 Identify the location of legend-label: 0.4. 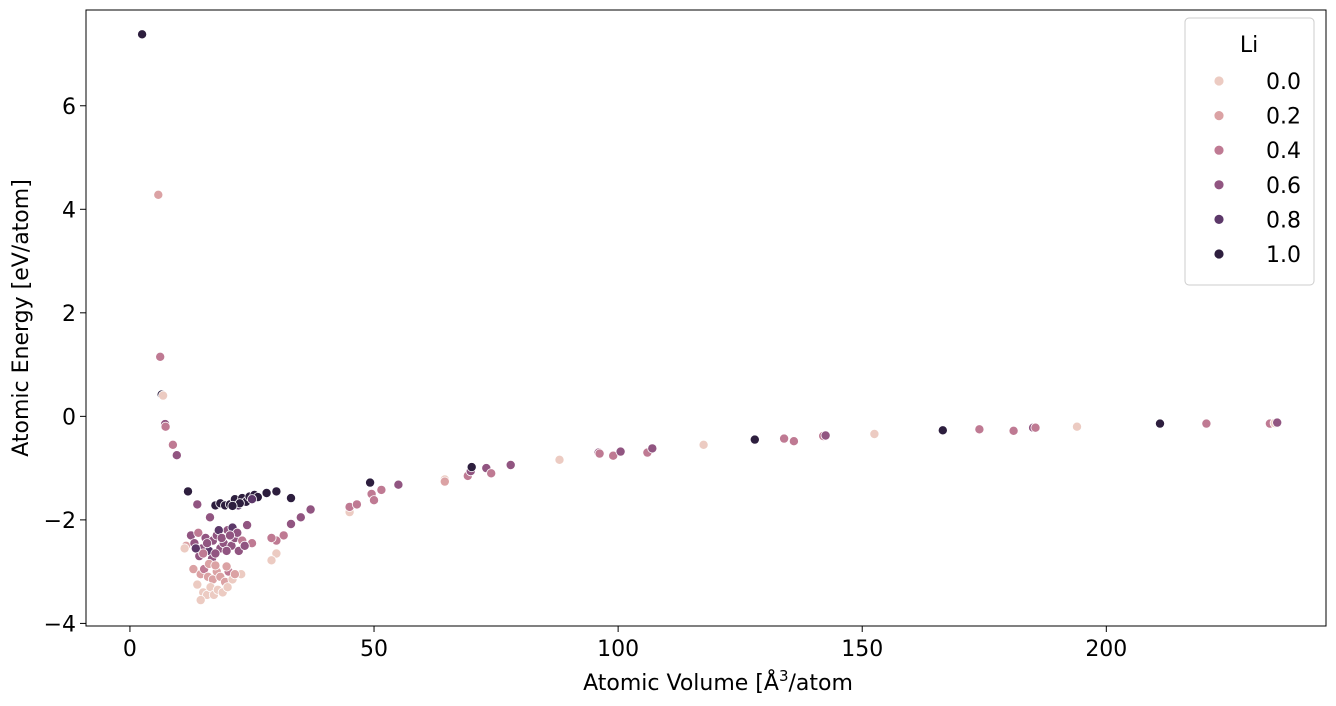
(1283, 151).